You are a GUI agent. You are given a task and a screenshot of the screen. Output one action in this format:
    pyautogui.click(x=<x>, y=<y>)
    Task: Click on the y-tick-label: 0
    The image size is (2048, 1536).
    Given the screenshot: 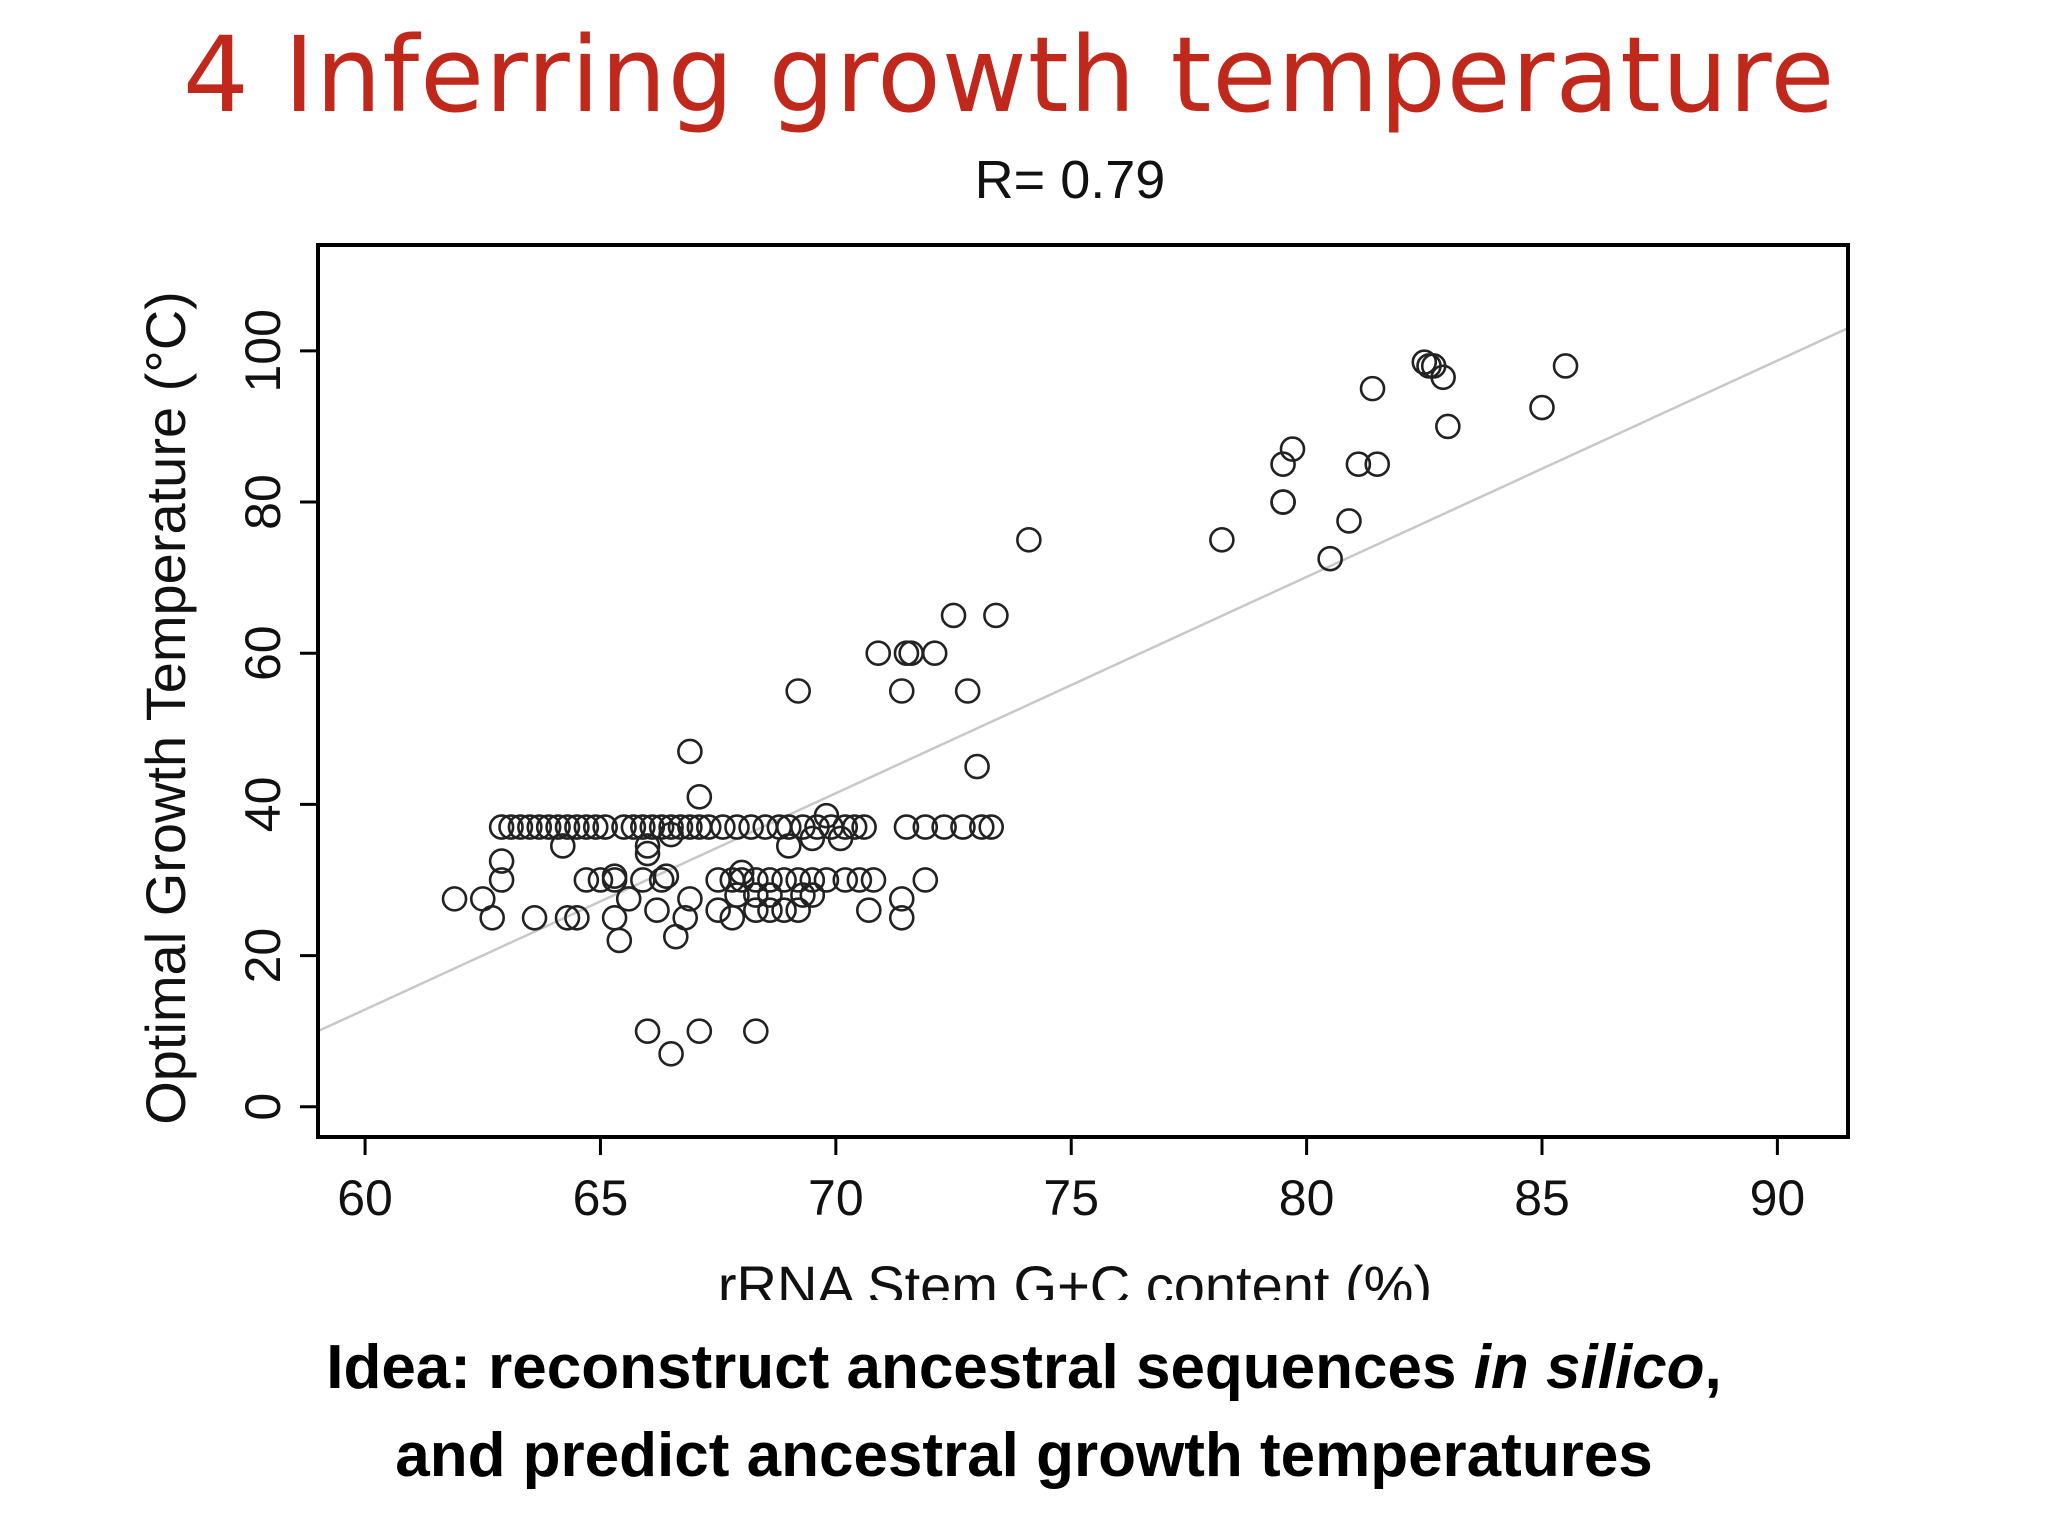 What is the action you would take?
    pyautogui.click(x=263, y=1107)
    